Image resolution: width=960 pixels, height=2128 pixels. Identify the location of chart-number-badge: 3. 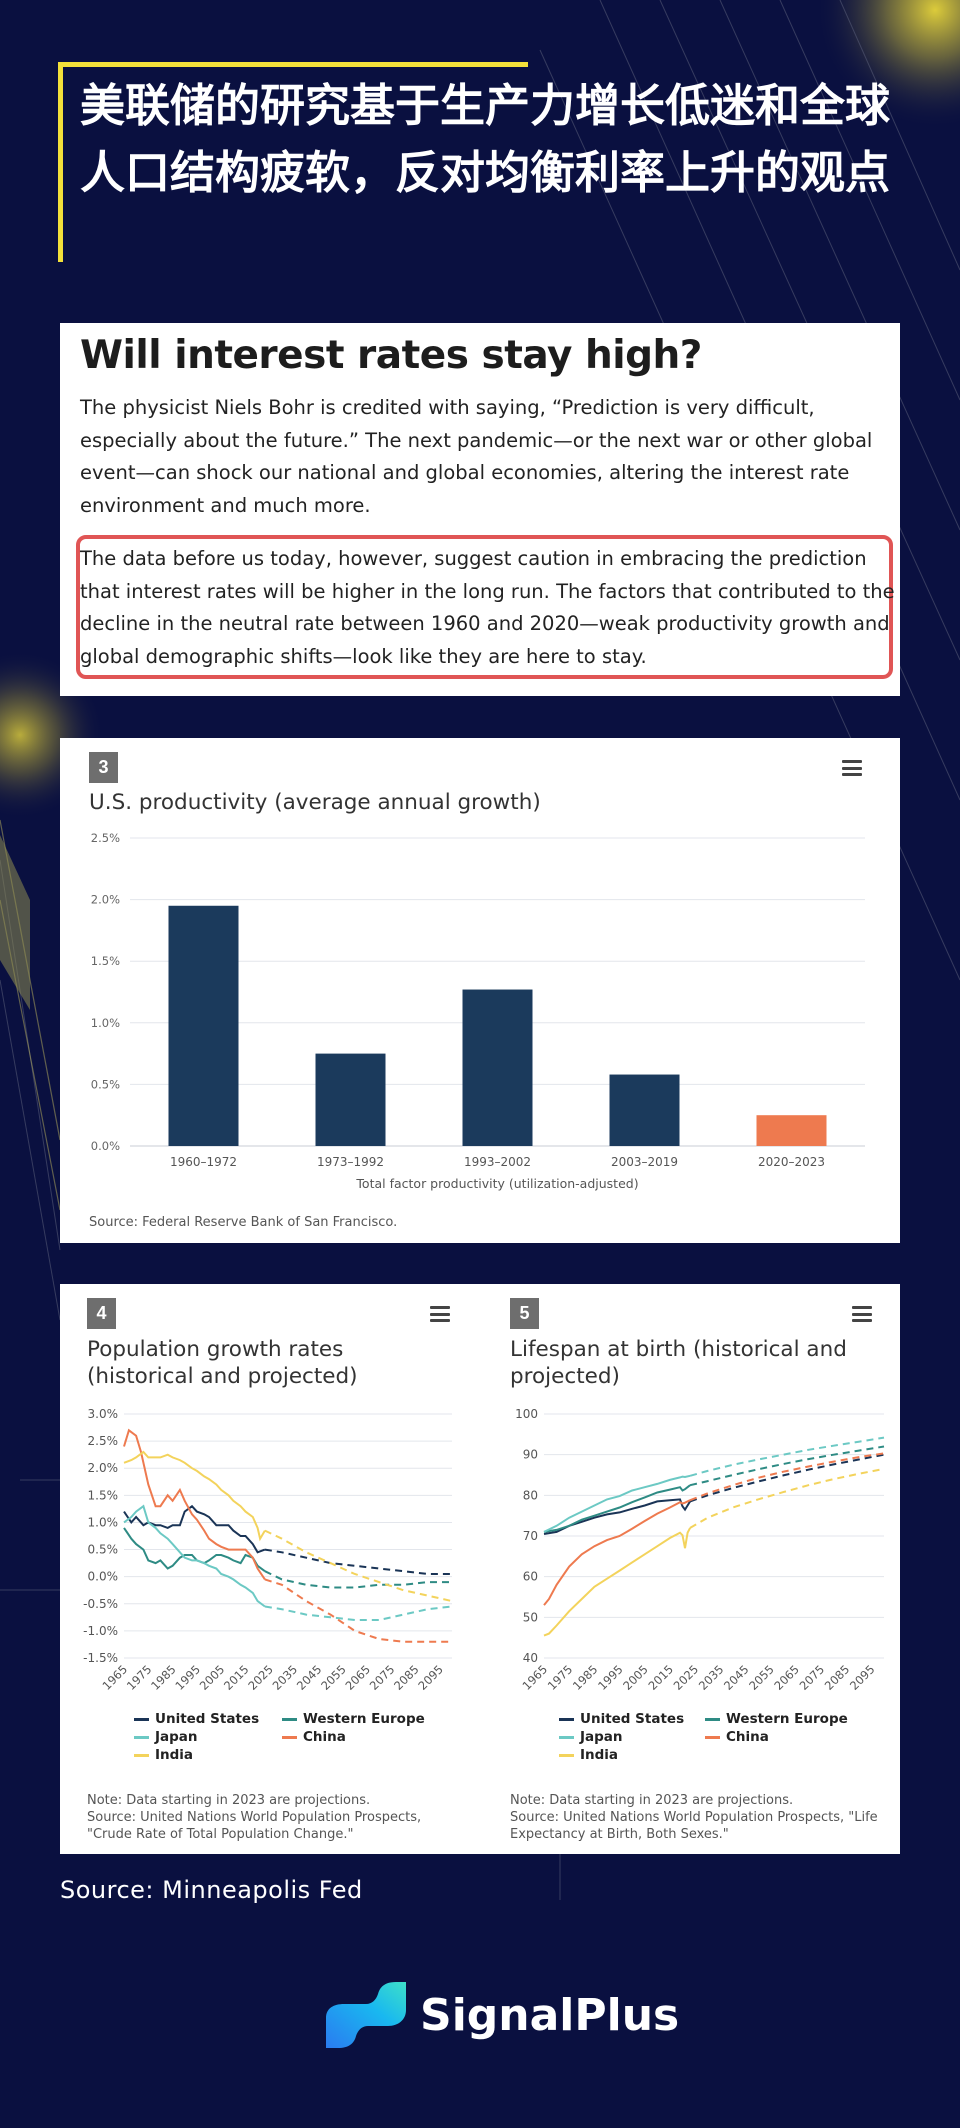
(103, 767).